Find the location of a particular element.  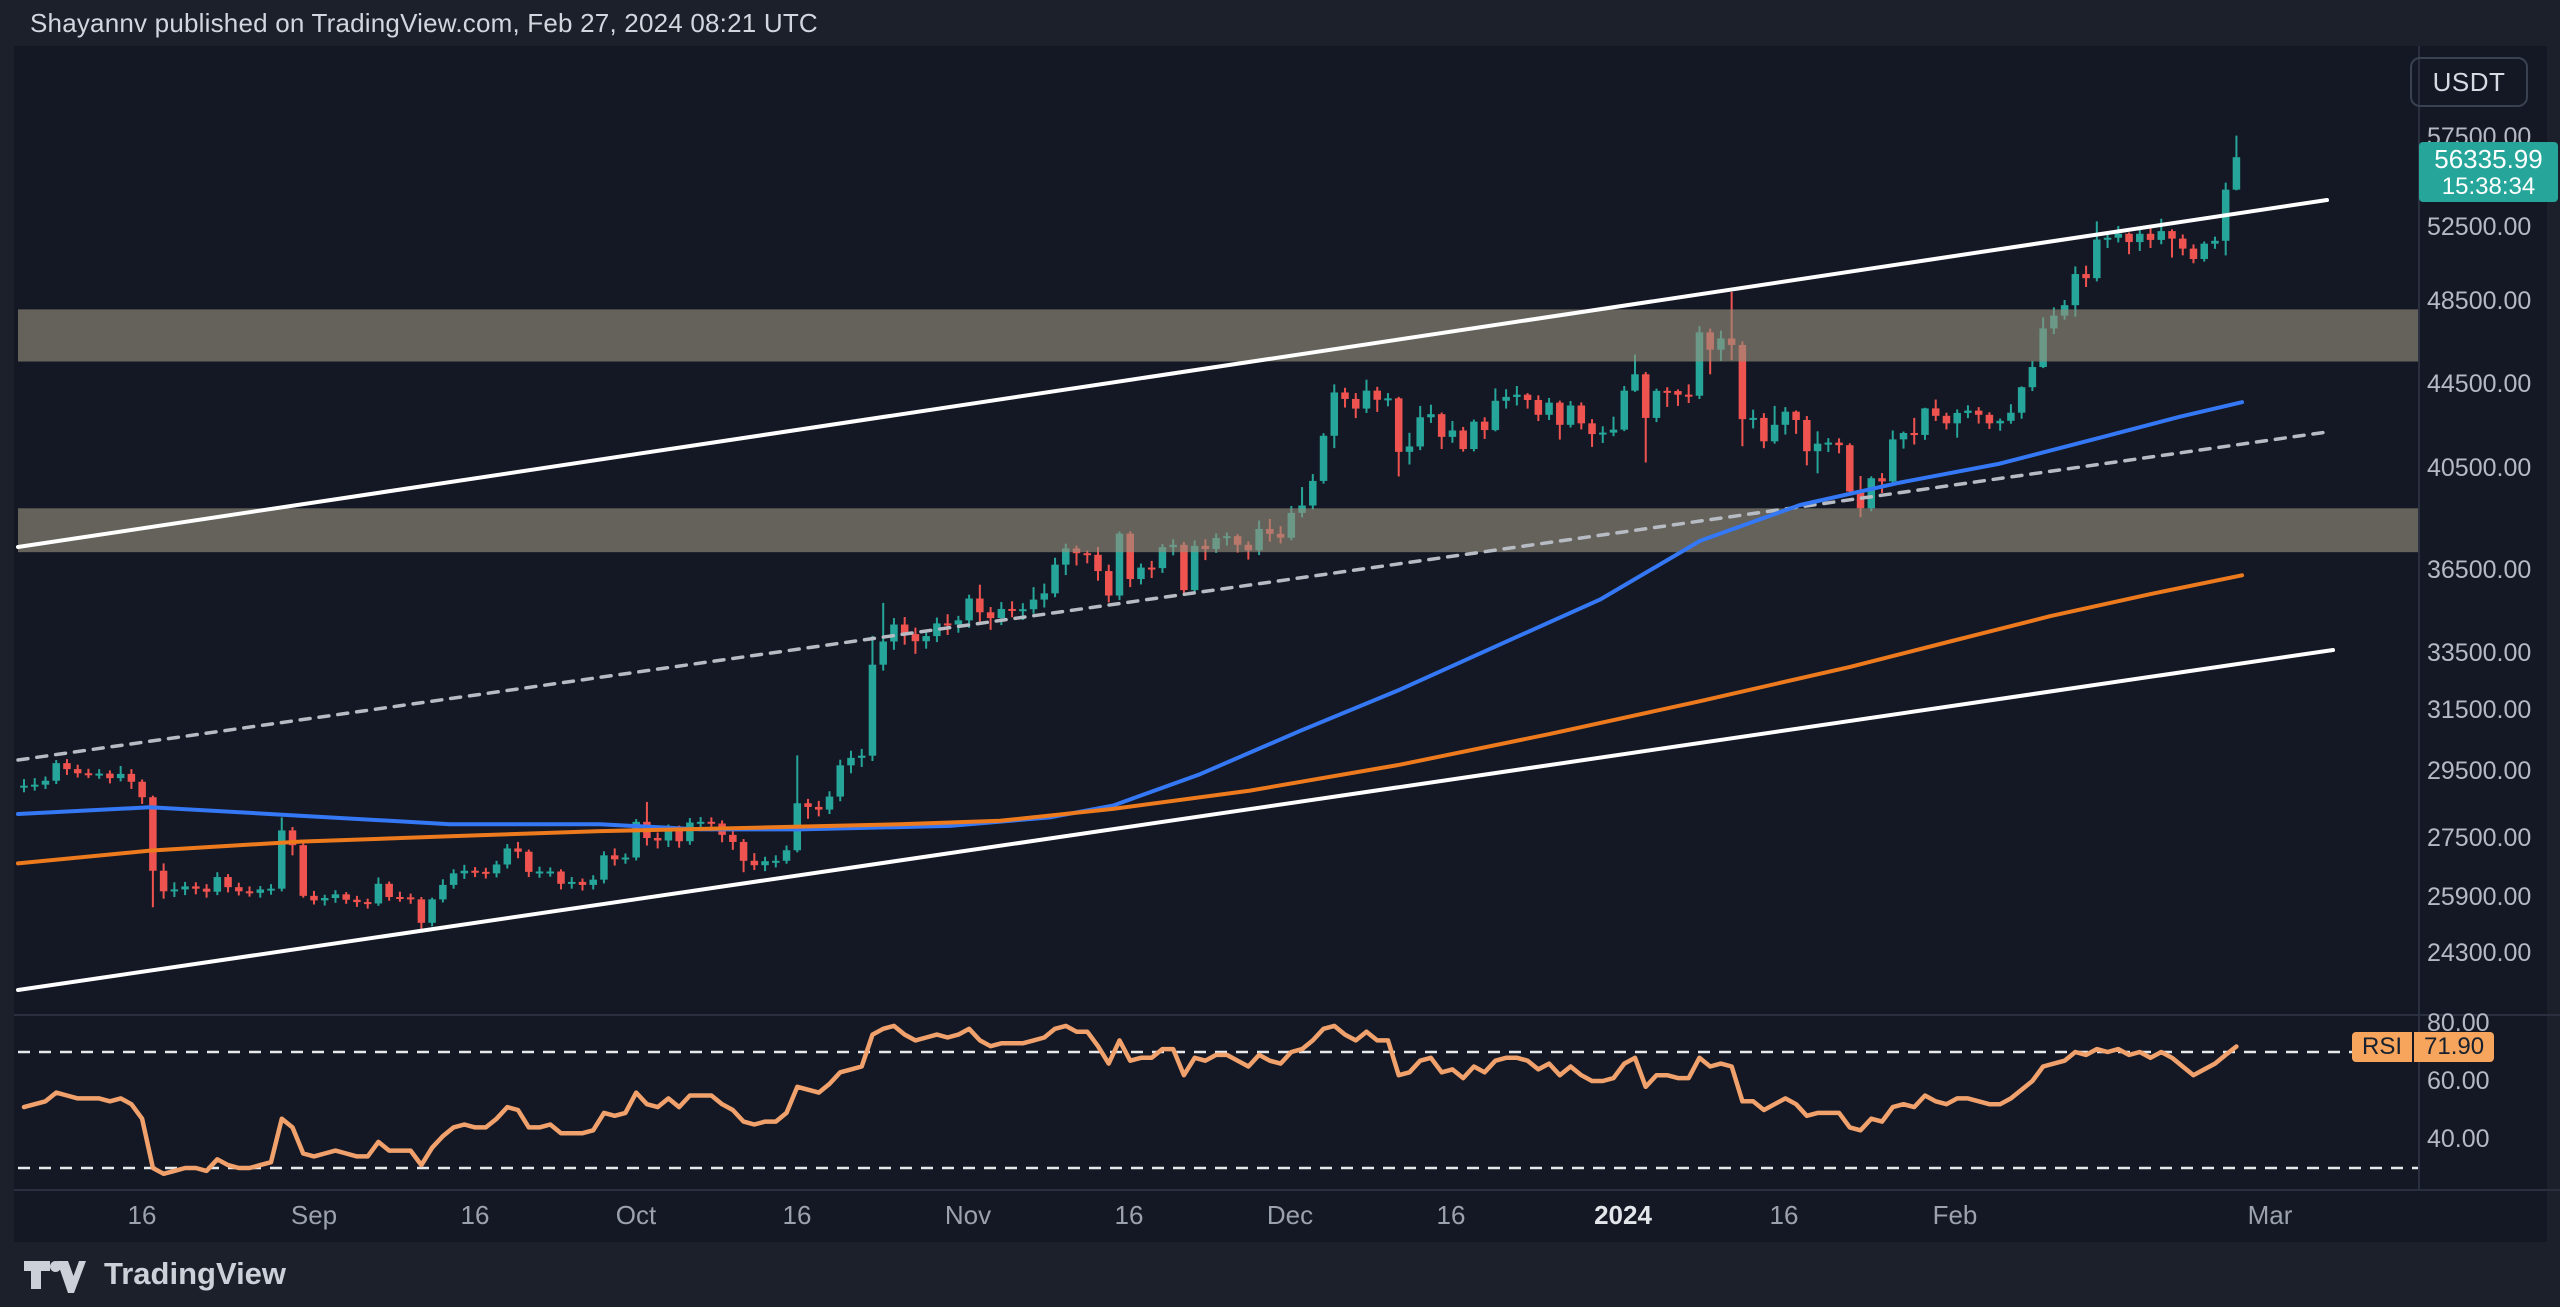

last-price-badge: 56335.99 15:38:34 is located at coordinates (2488, 172).